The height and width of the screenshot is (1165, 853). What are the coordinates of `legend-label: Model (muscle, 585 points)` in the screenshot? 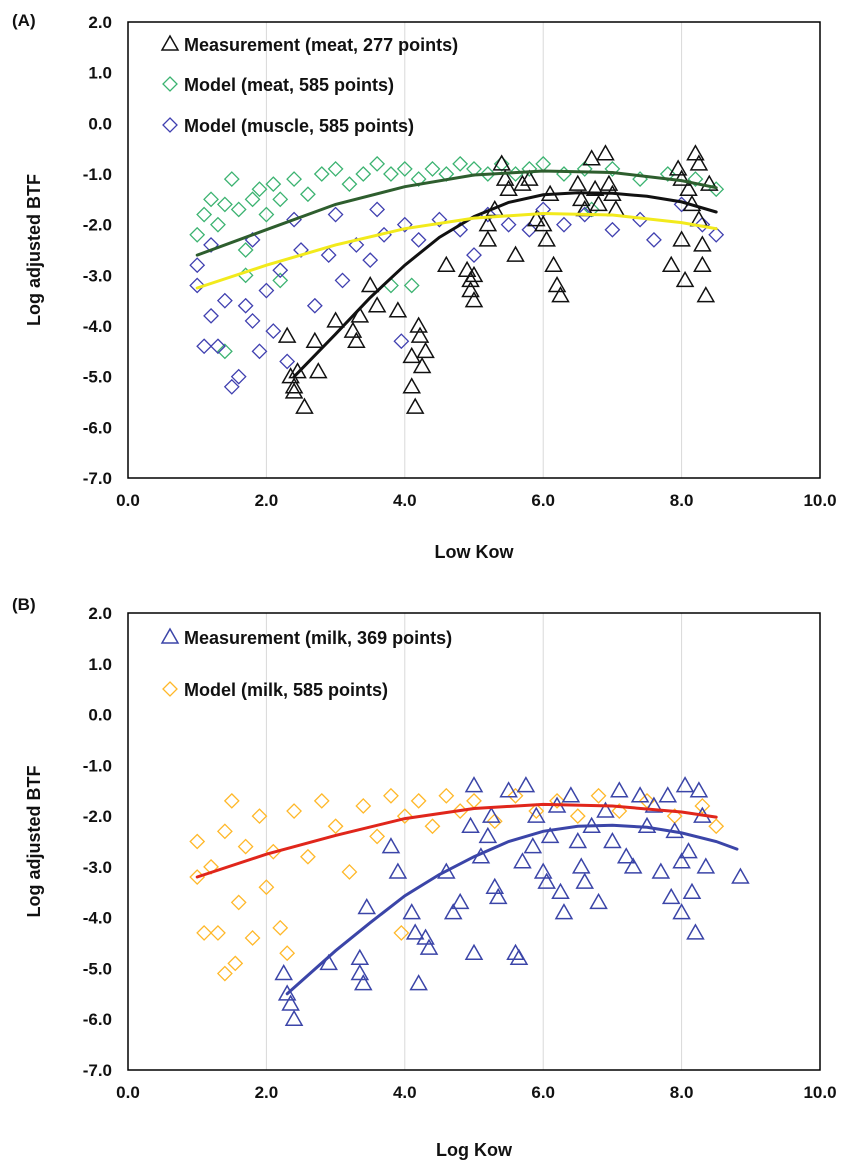 It's located at (299, 126).